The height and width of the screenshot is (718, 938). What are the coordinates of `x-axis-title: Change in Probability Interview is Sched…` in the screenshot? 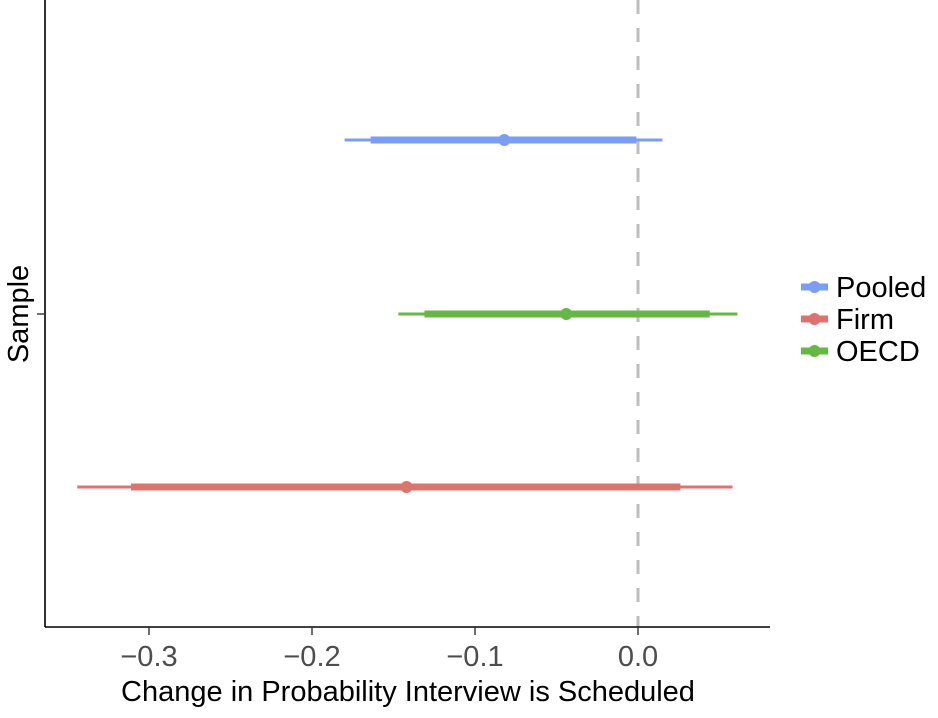 It's located at (408, 692).